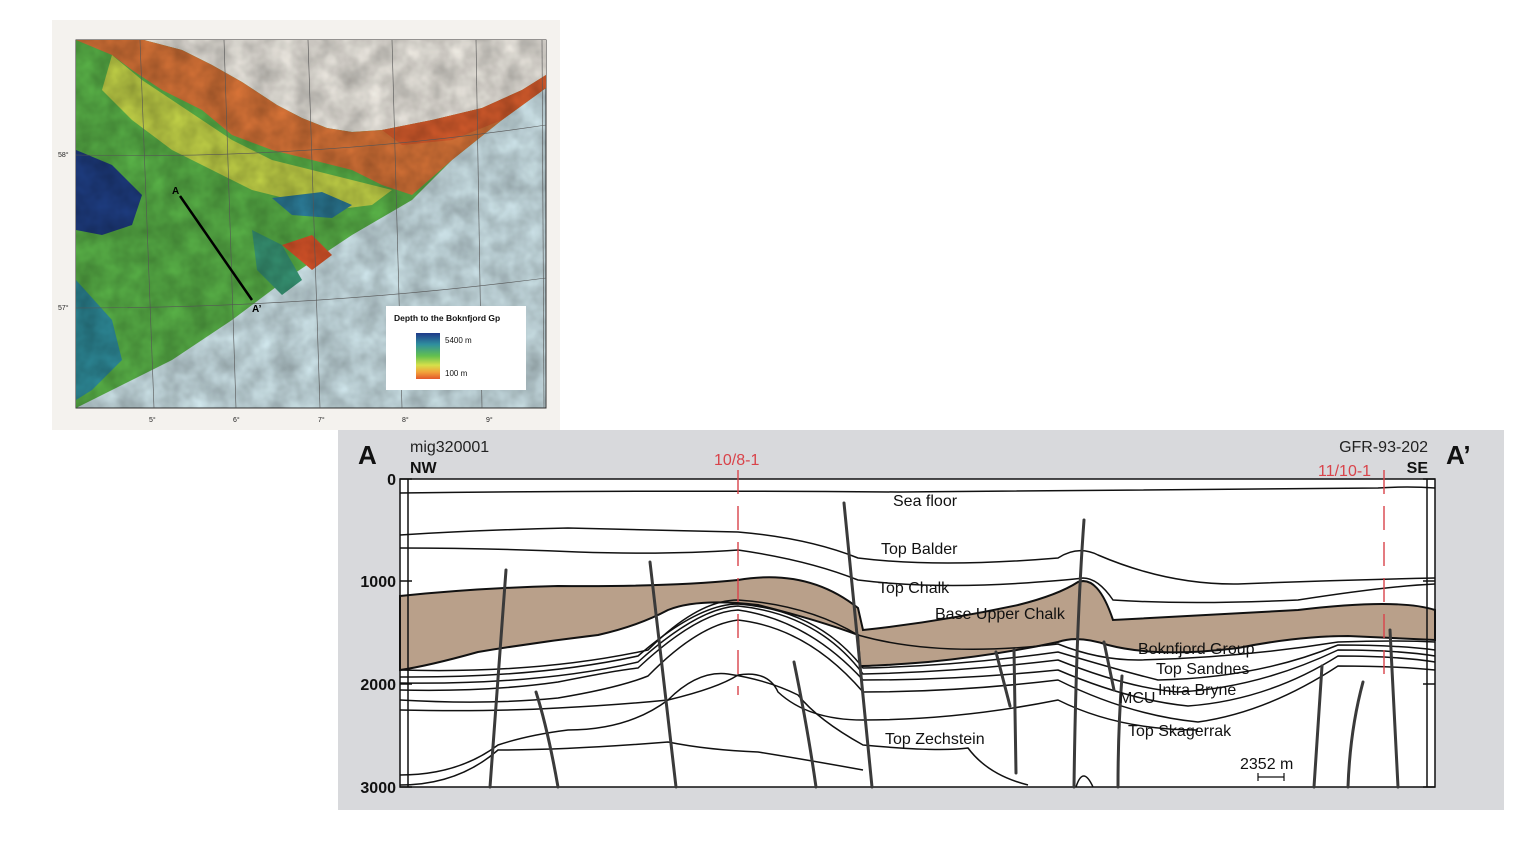  What do you see at coordinates (458, 340) in the screenshot?
I see `legend-max-label: 5400 m` at bounding box center [458, 340].